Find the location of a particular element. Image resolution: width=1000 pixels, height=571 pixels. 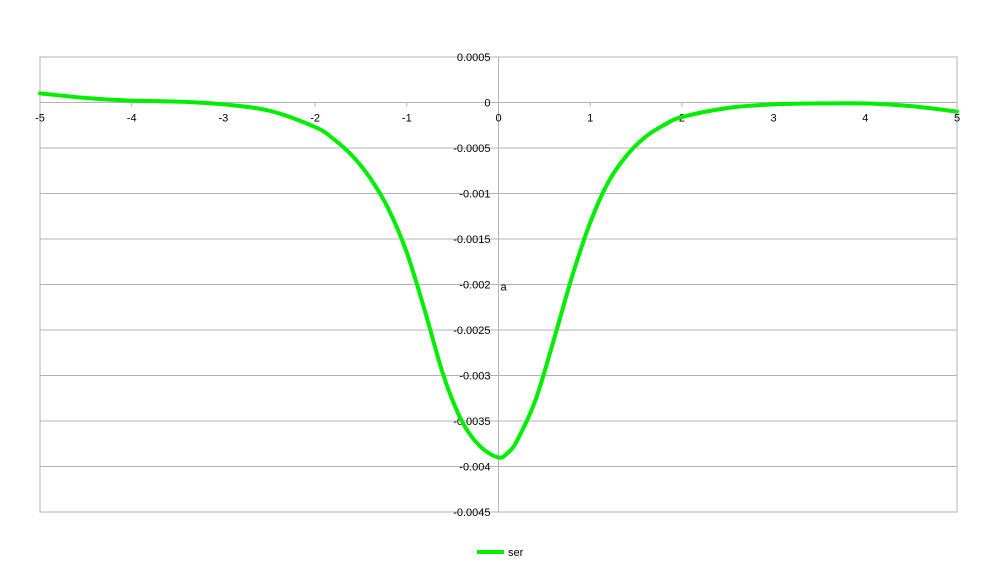

x-tick-label: 1 is located at coordinates (590, 119).